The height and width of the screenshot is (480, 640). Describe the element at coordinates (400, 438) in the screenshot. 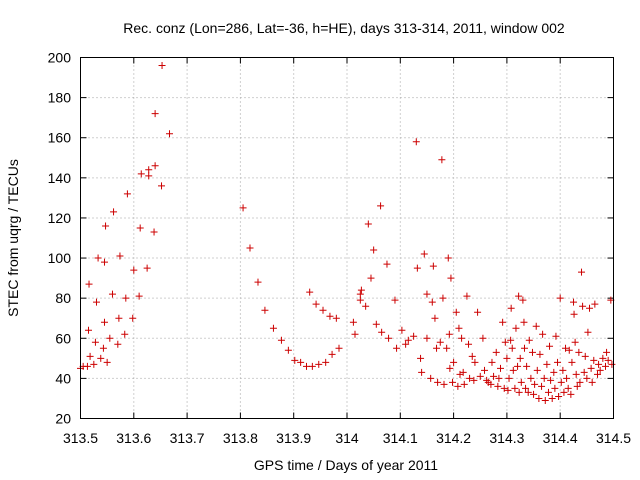

I see `x-tick-label: 314.1` at that location.